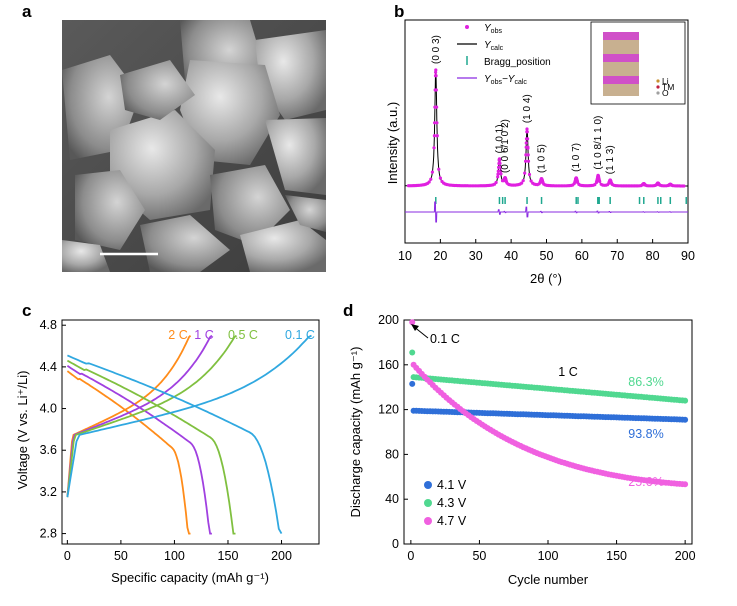 This screenshot has width=737, height=606. Describe the element at coordinates (653, 256) in the screenshot. I see `xrd-xtick-label: 80` at that location.